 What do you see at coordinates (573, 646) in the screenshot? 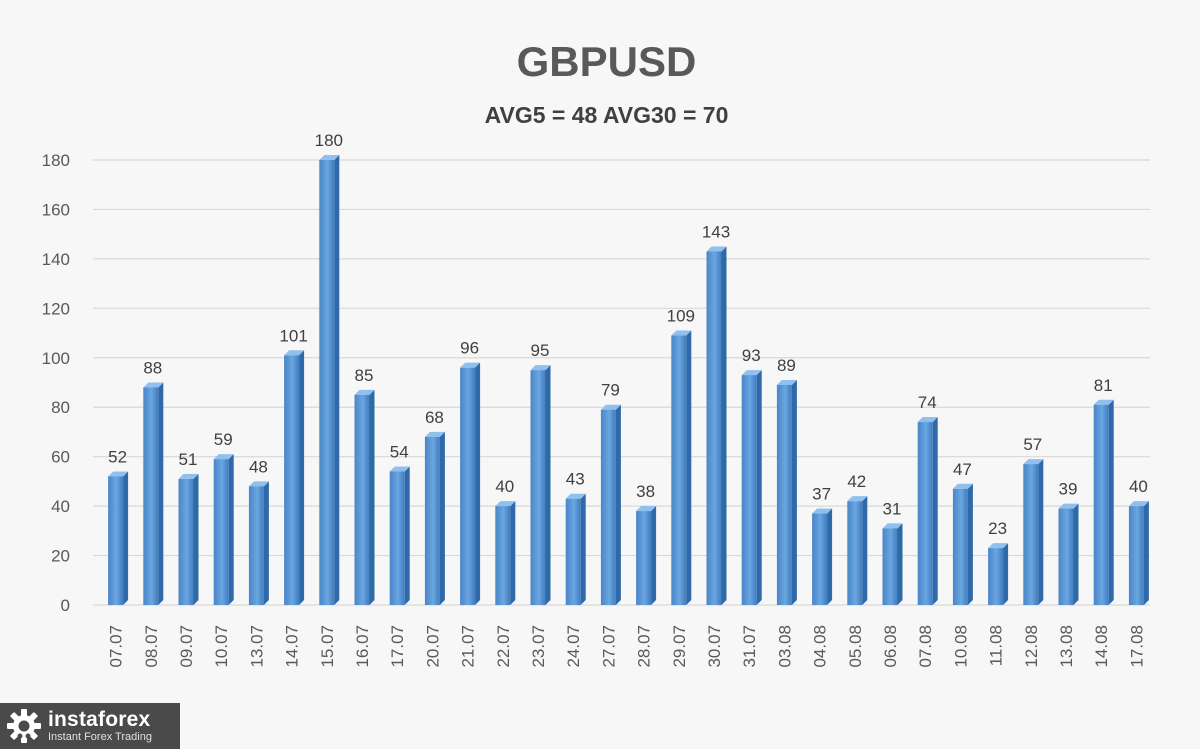
I see `x-tick-label: 24.07` at bounding box center [573, 646].